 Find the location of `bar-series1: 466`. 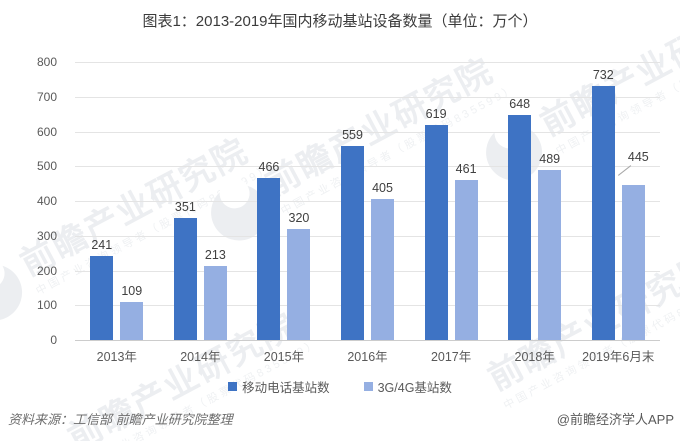

bar-series1: 466 is located at coordinates (269, 250).